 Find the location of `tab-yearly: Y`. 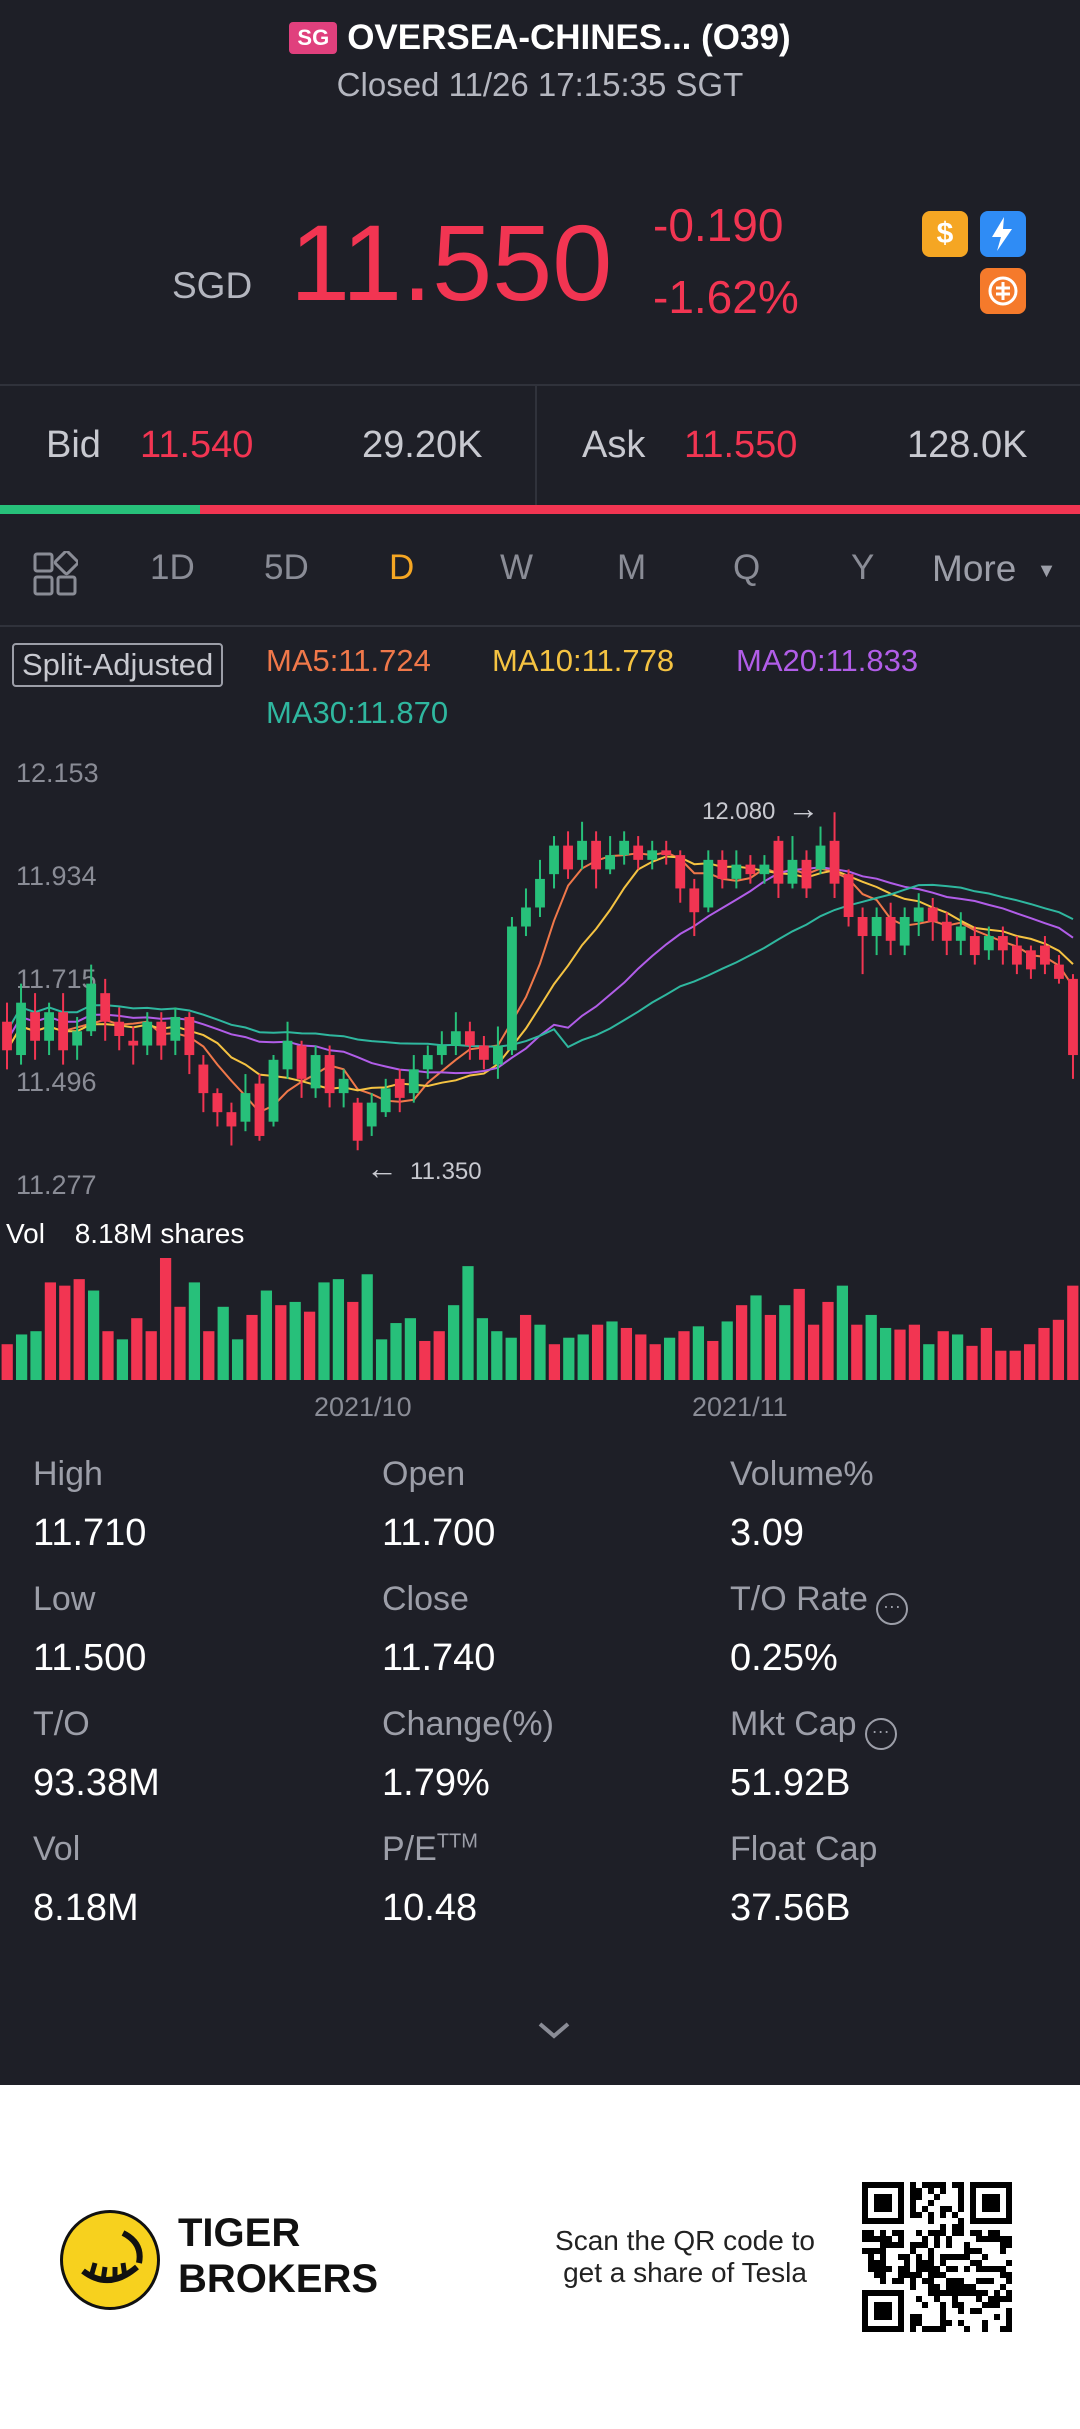

tab-yearly: Y is located at coordinates (863, 567).